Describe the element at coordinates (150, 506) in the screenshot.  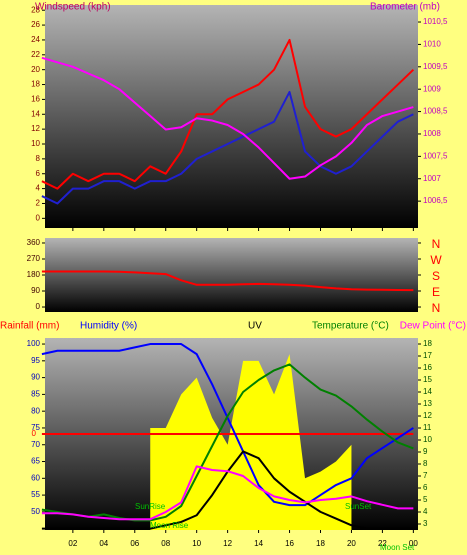
I see `annotation: SunRise` at that location.